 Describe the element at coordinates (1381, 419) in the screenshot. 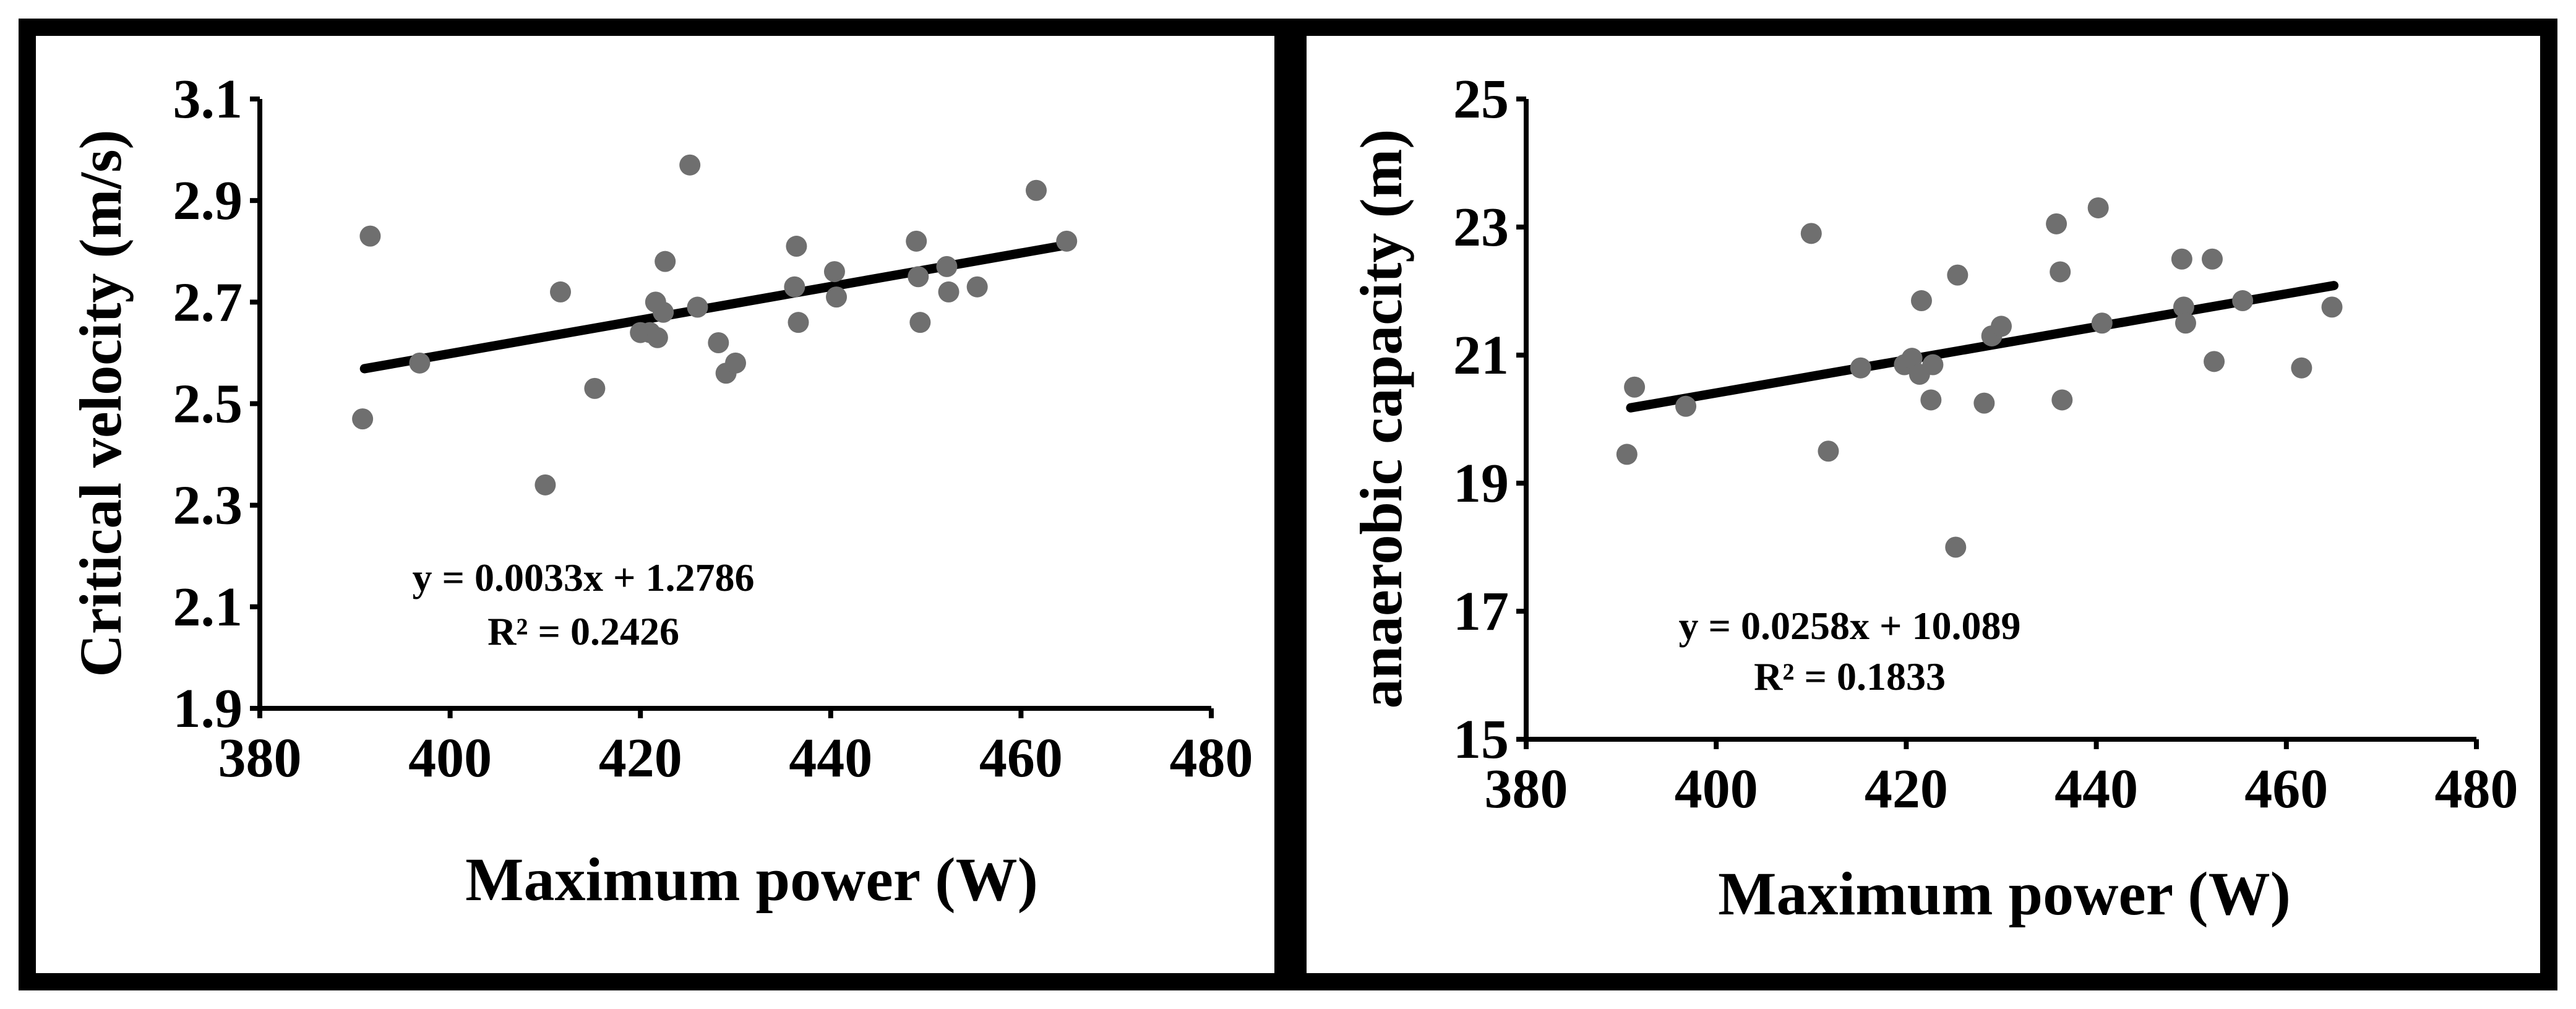

I see `y-axis-title: anaerobic capacity (m)` at that location.